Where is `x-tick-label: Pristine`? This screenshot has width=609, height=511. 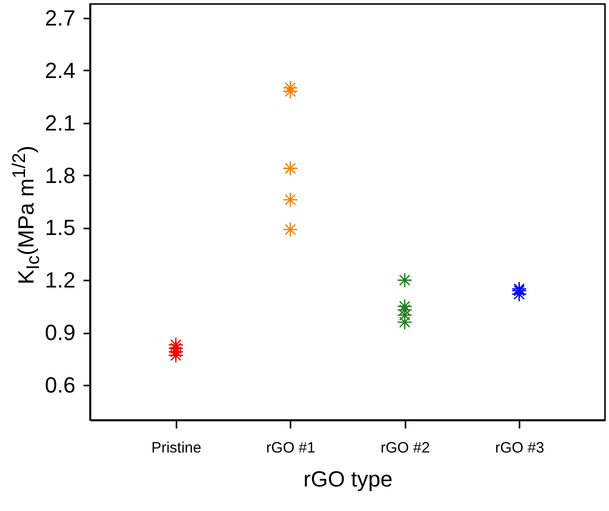
x-tick-label: Pristine is located at coordinates (176, 448).